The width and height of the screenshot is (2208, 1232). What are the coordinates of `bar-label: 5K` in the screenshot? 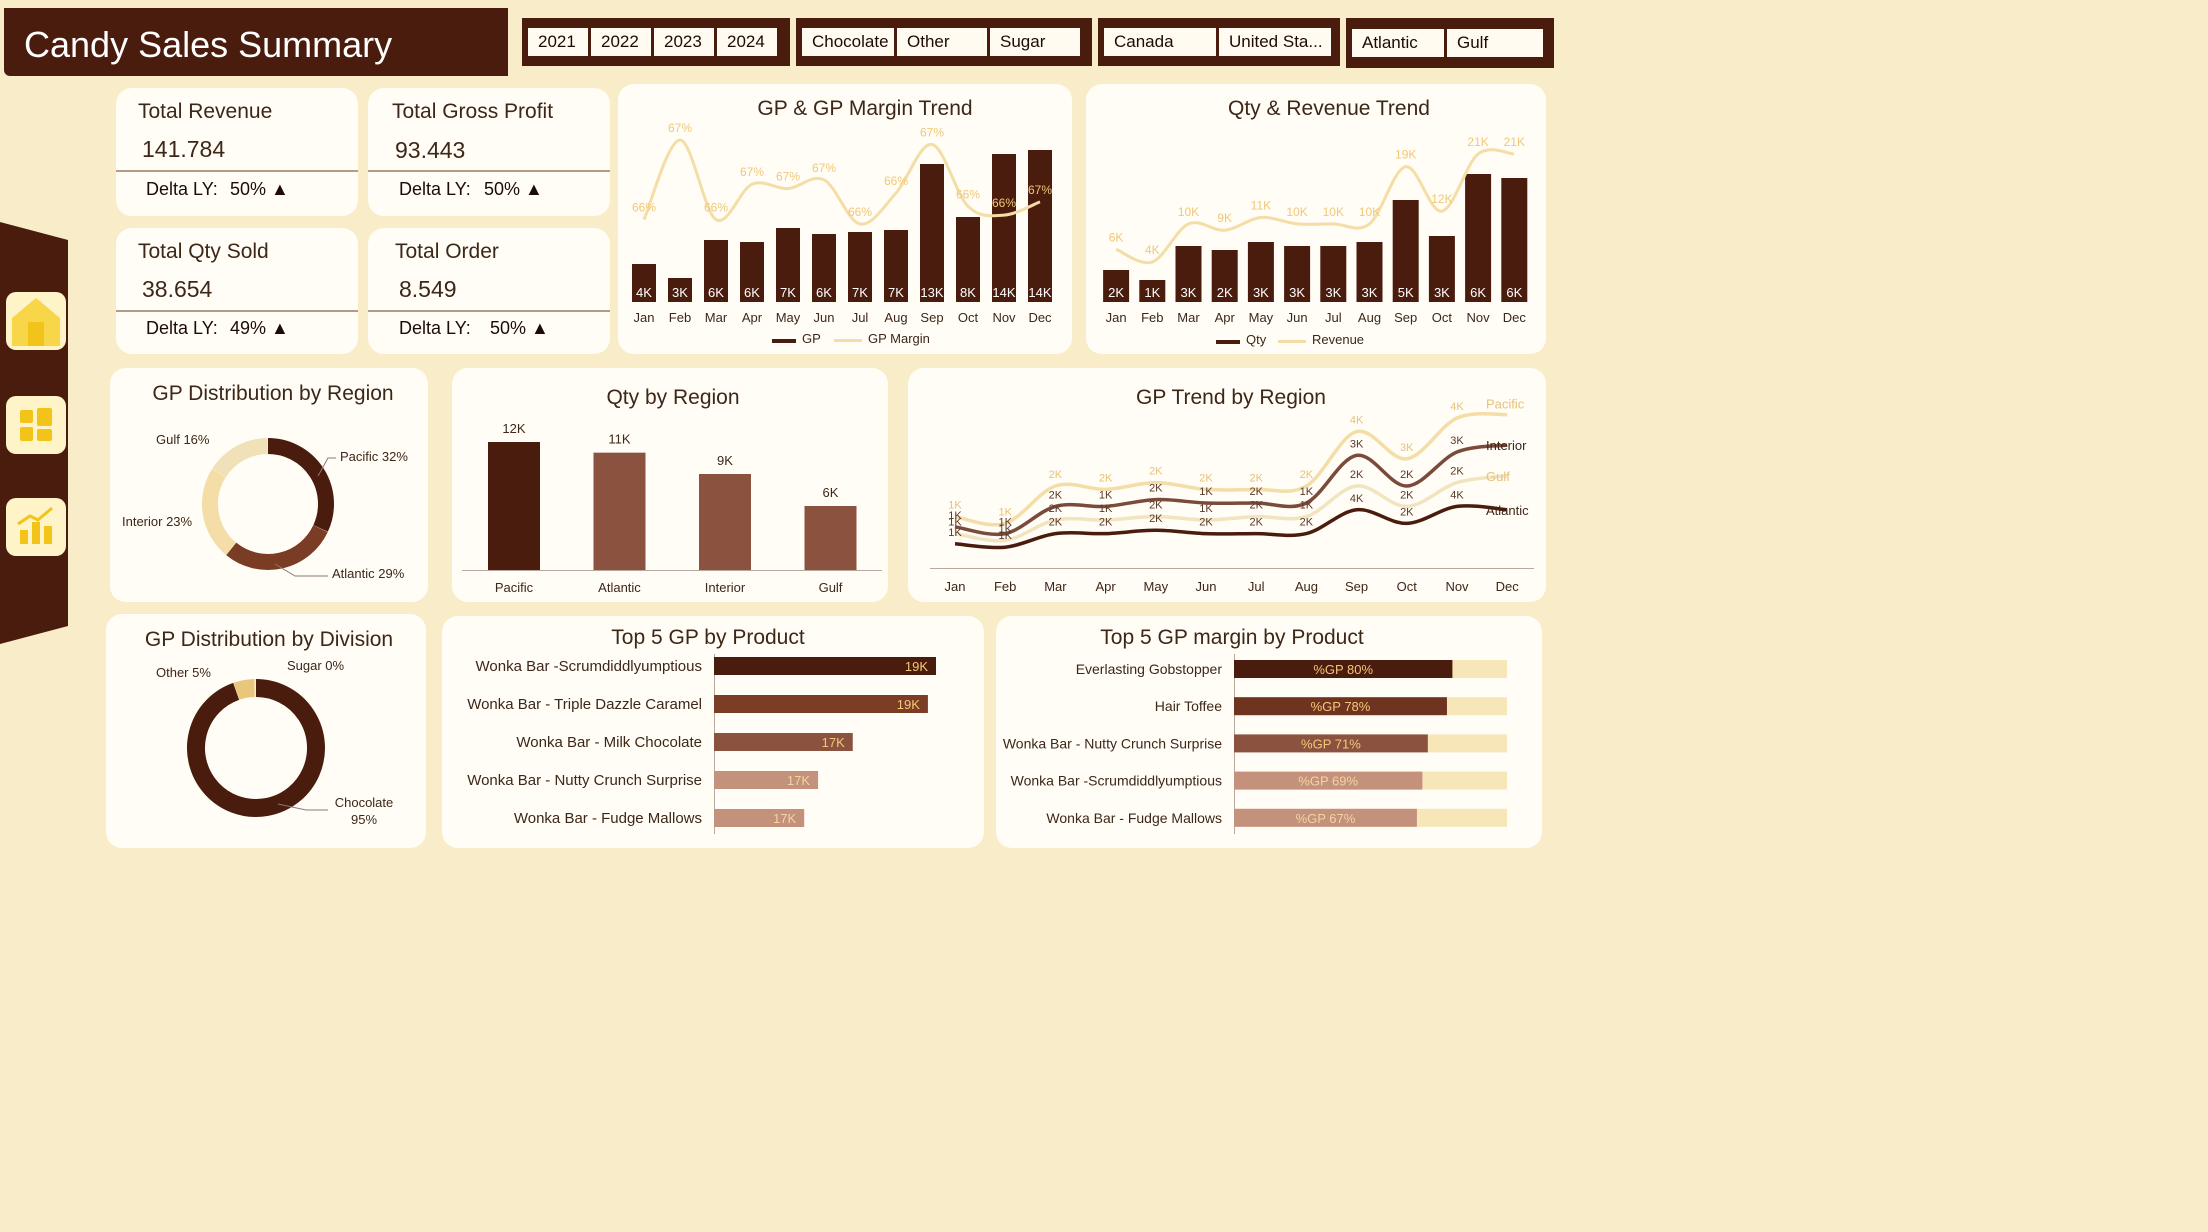 It's located at (1406, 292).